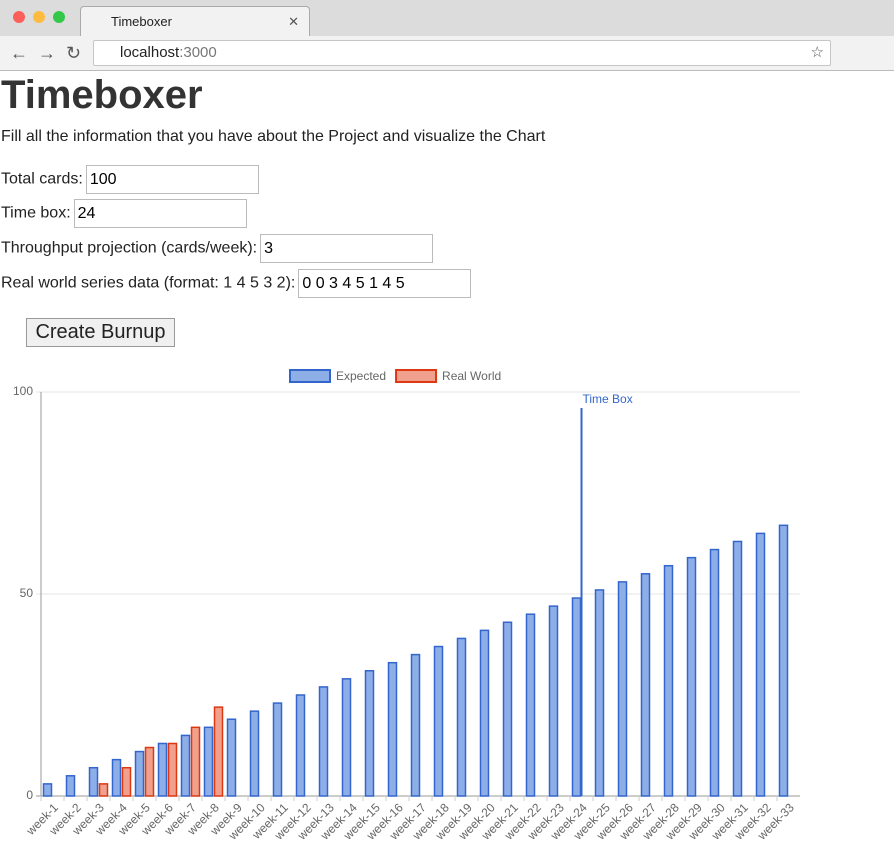 This screenshot has width=894, height=861. I want to click on minimize-dot, so click(39, 17).